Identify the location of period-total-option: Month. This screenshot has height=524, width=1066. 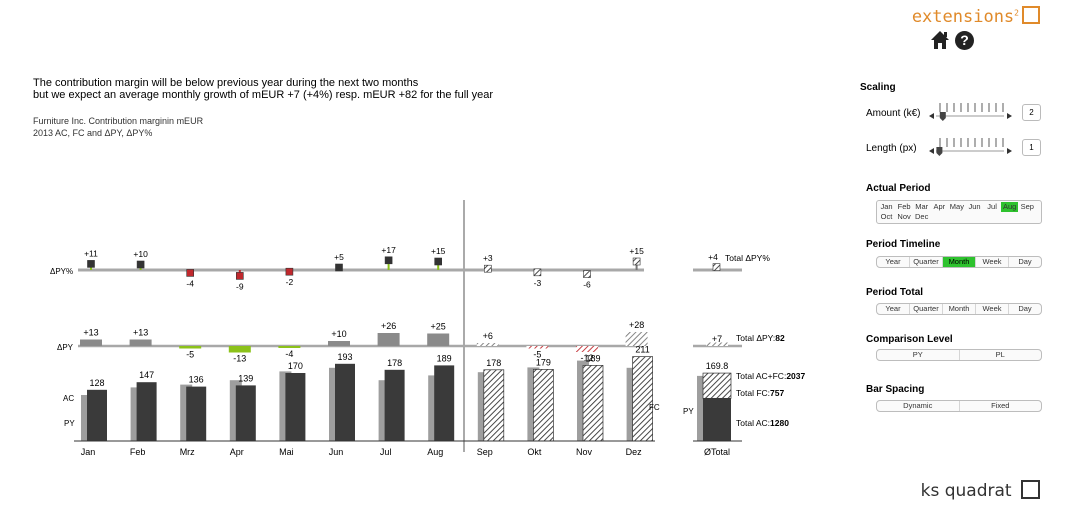
(959, 309).